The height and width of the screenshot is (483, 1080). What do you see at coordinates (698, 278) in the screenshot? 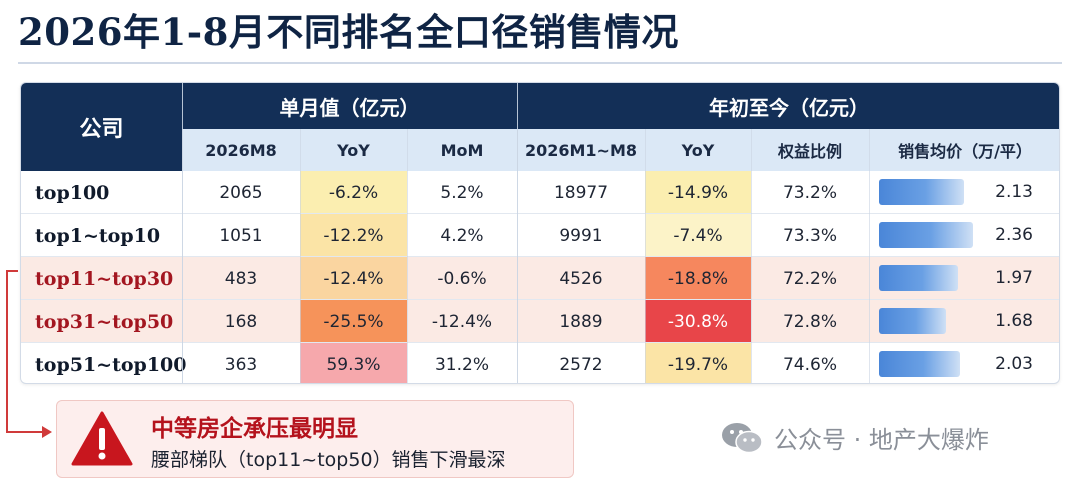
I see `cell-ytd-yoy: -18.8%` at bounding box center [698, 278].